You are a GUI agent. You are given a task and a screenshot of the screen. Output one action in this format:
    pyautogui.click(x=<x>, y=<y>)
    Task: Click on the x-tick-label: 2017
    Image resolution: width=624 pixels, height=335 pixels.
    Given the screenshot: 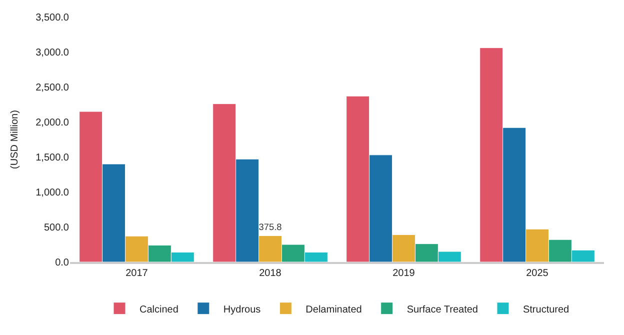 What is the action you would take?
    pyautogui.click(x=137, y=273)
    